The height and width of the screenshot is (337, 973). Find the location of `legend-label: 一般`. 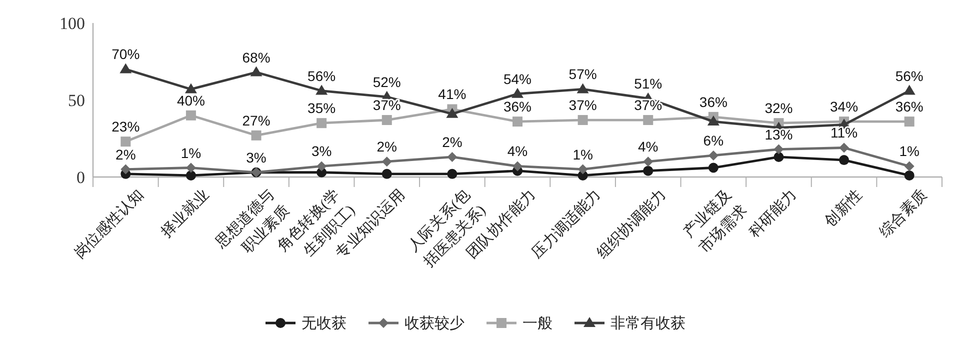

legend-label: 一般 is located at coordinates (537, 324).